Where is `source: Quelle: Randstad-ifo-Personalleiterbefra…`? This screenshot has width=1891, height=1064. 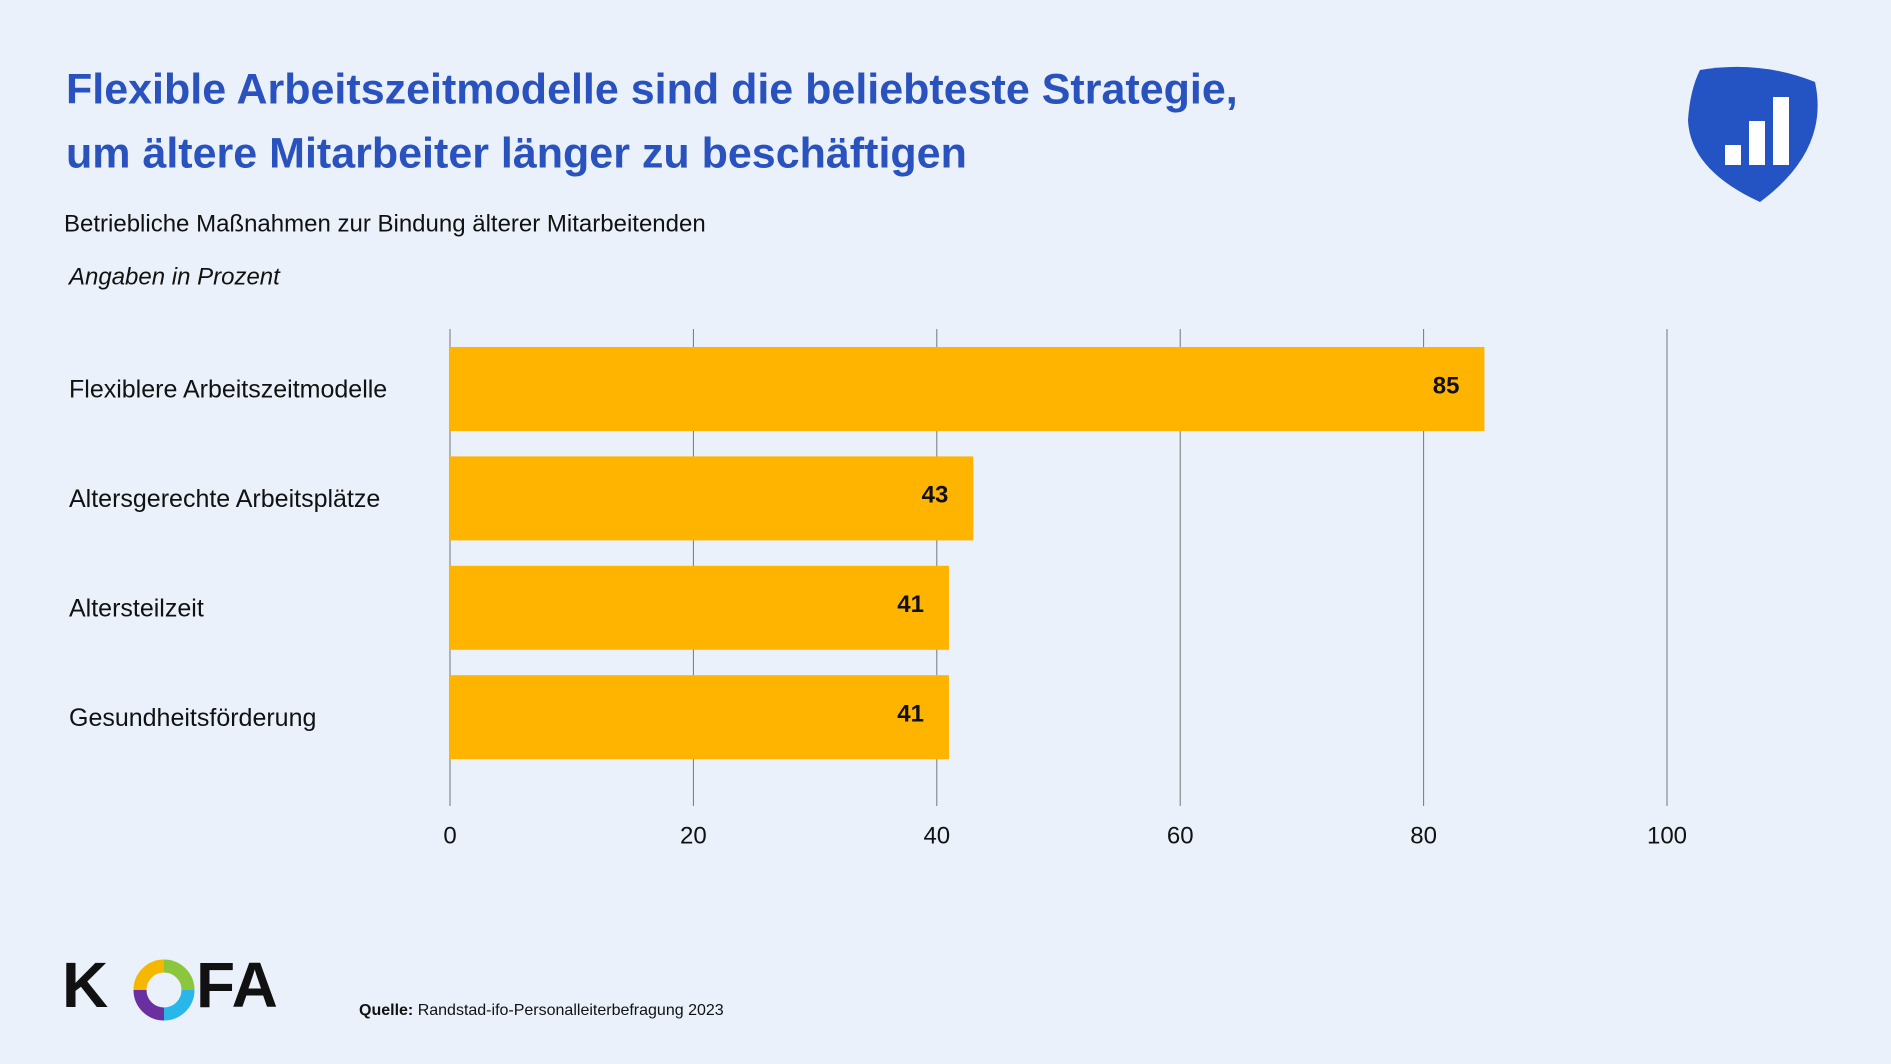
source: Quelle: Randstad-ifo-Personalleiterbefra… is located at coordinates (541, 1010).